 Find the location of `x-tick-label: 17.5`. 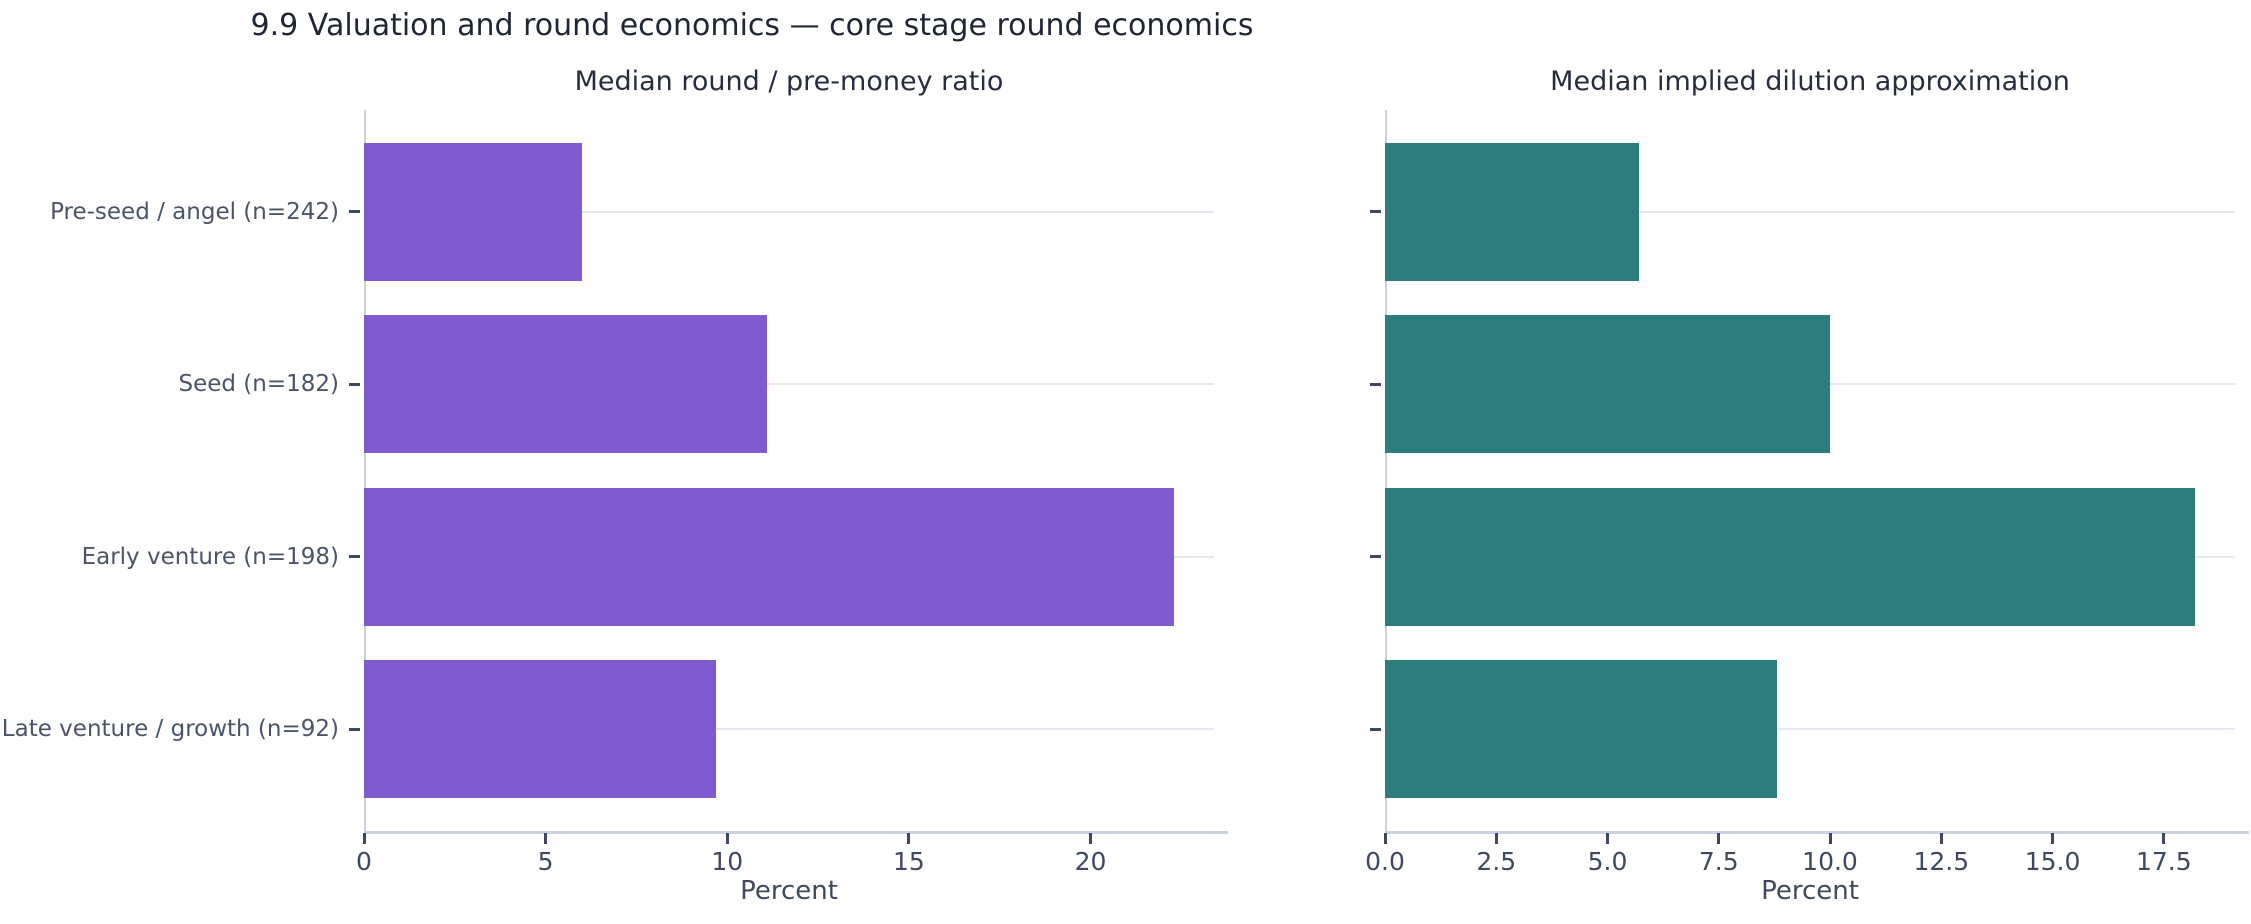

x-tick-label: 17.5 is located at coordinates (2163, 861).